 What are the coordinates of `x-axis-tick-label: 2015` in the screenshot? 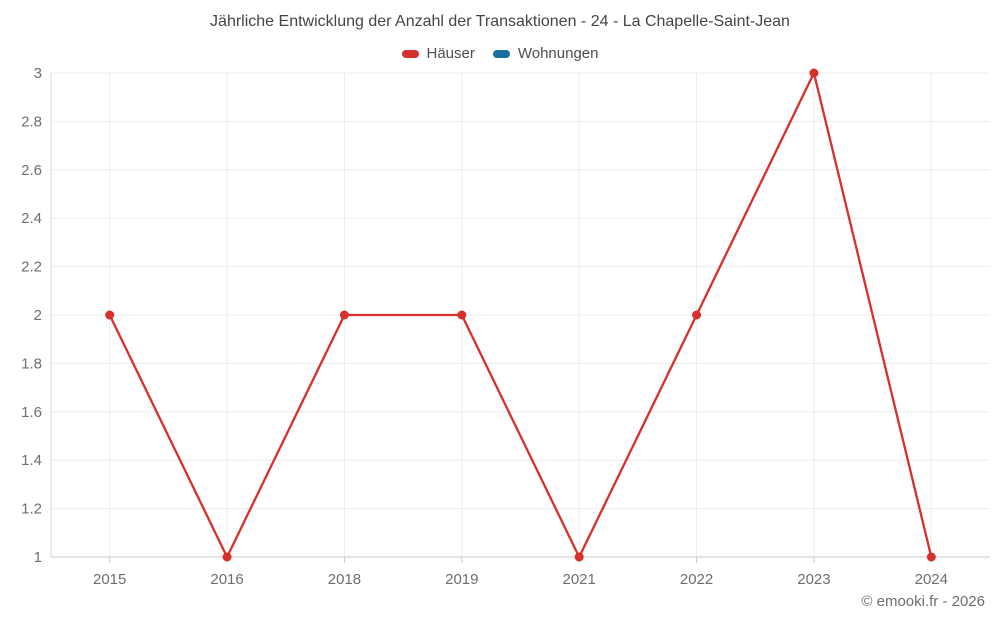 It's located at (109, 579).